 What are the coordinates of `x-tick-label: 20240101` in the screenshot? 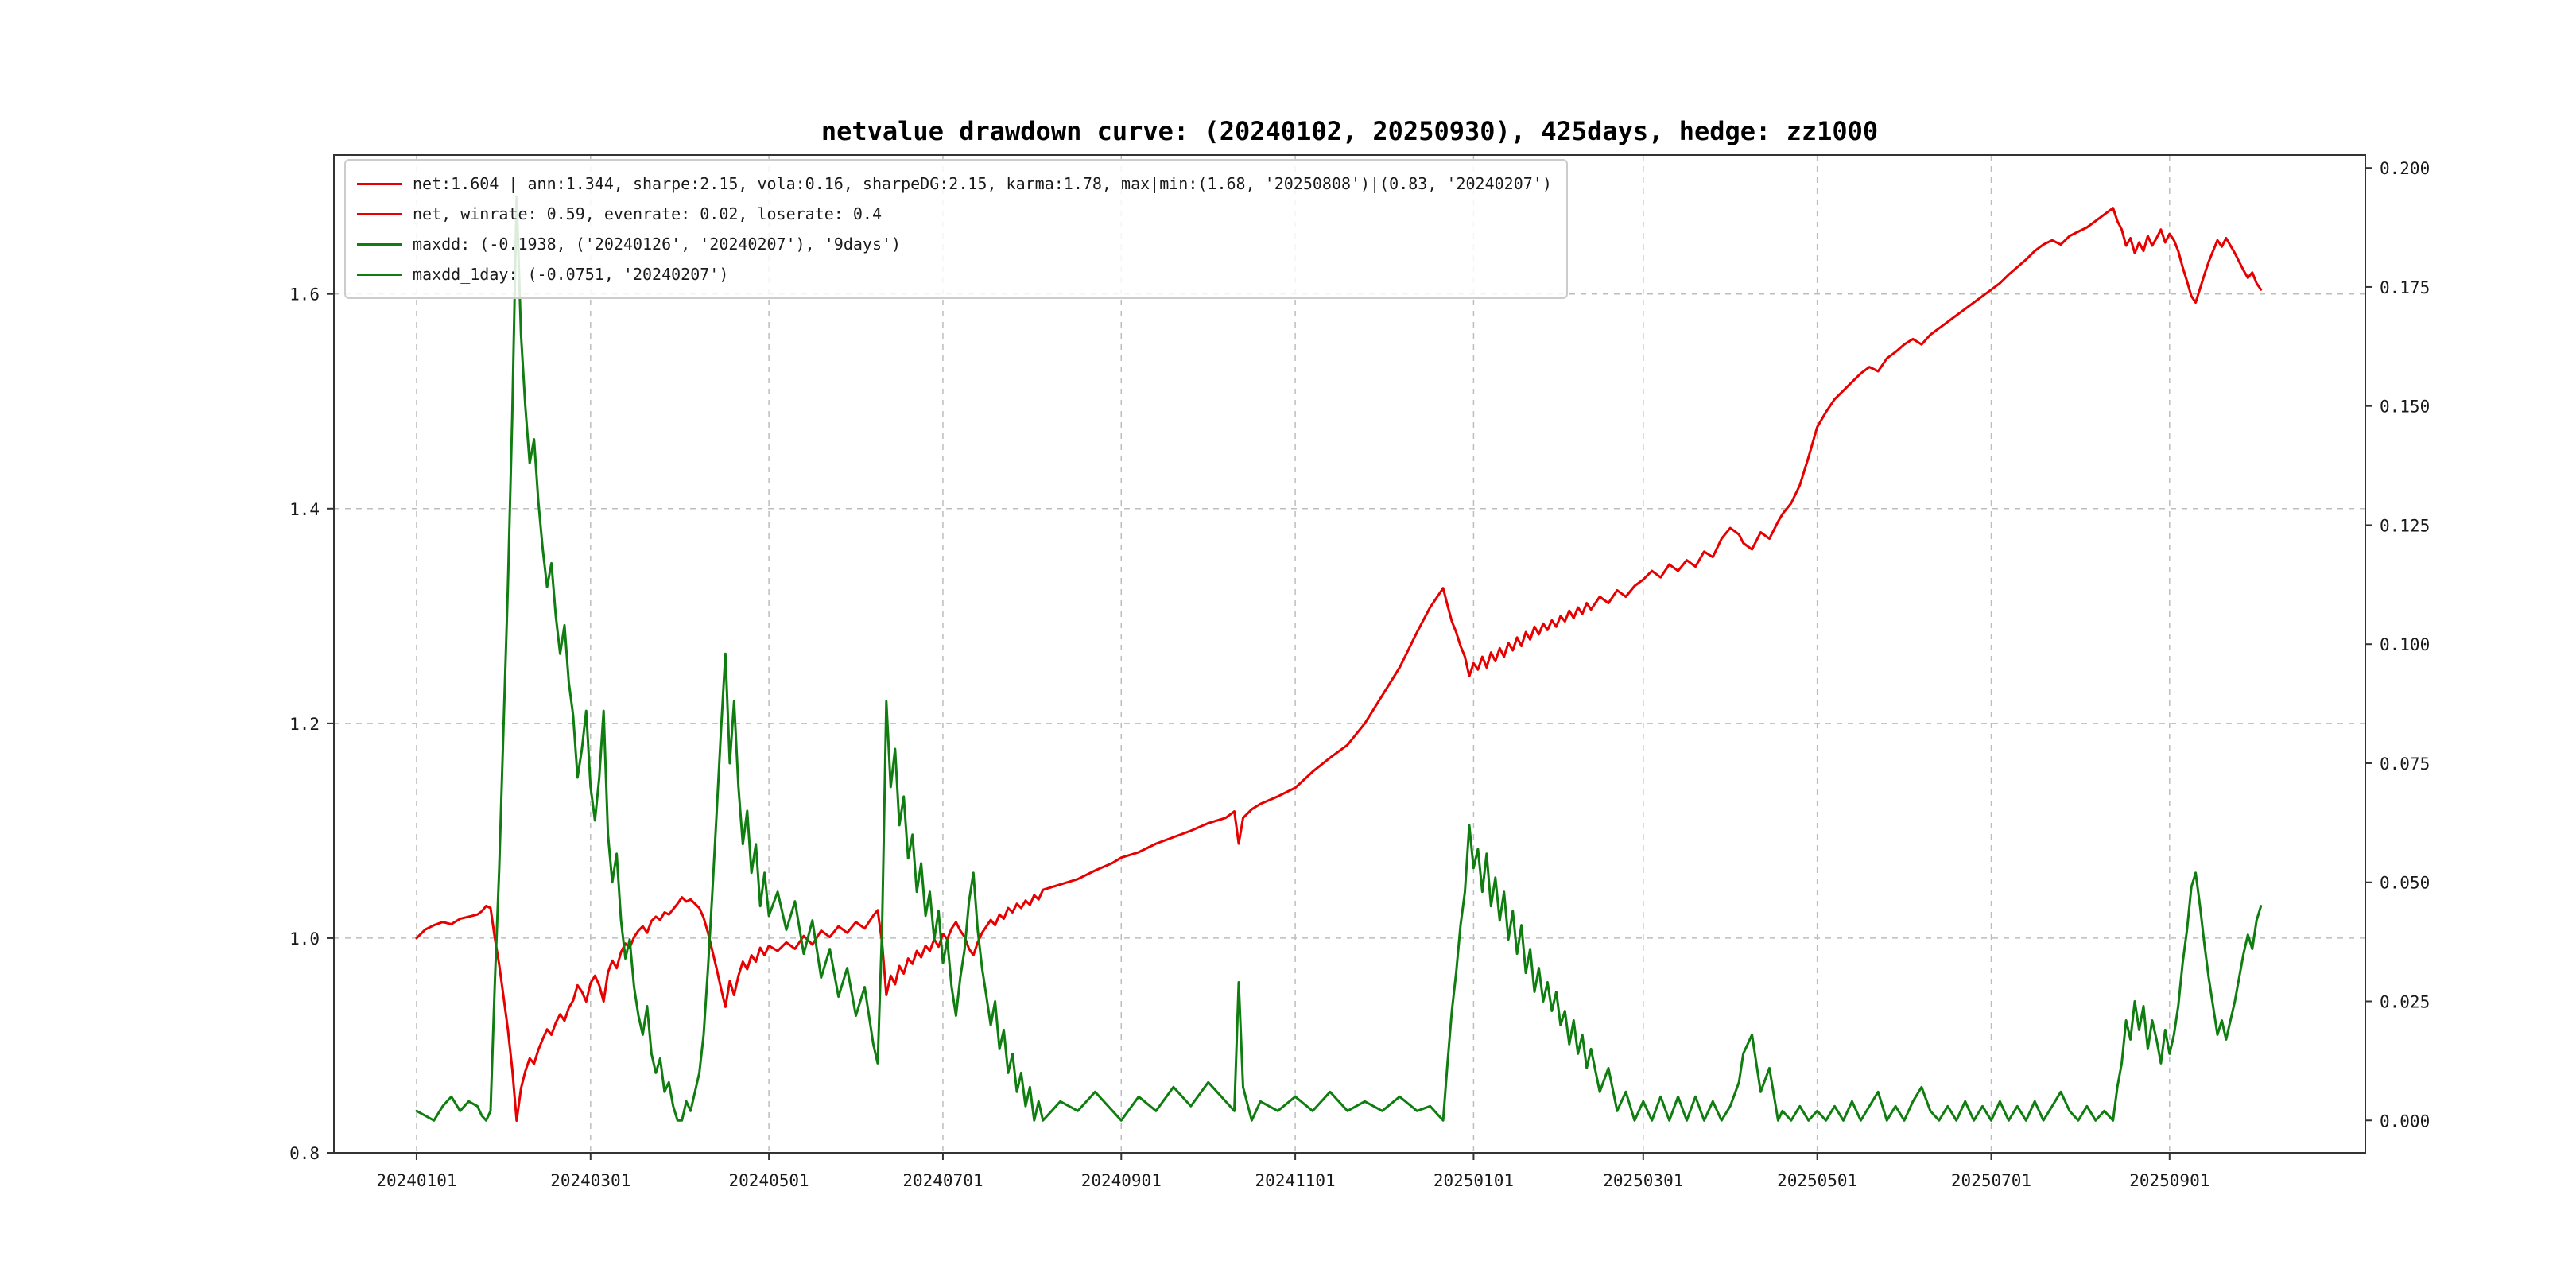 It's located at (416, 1180).